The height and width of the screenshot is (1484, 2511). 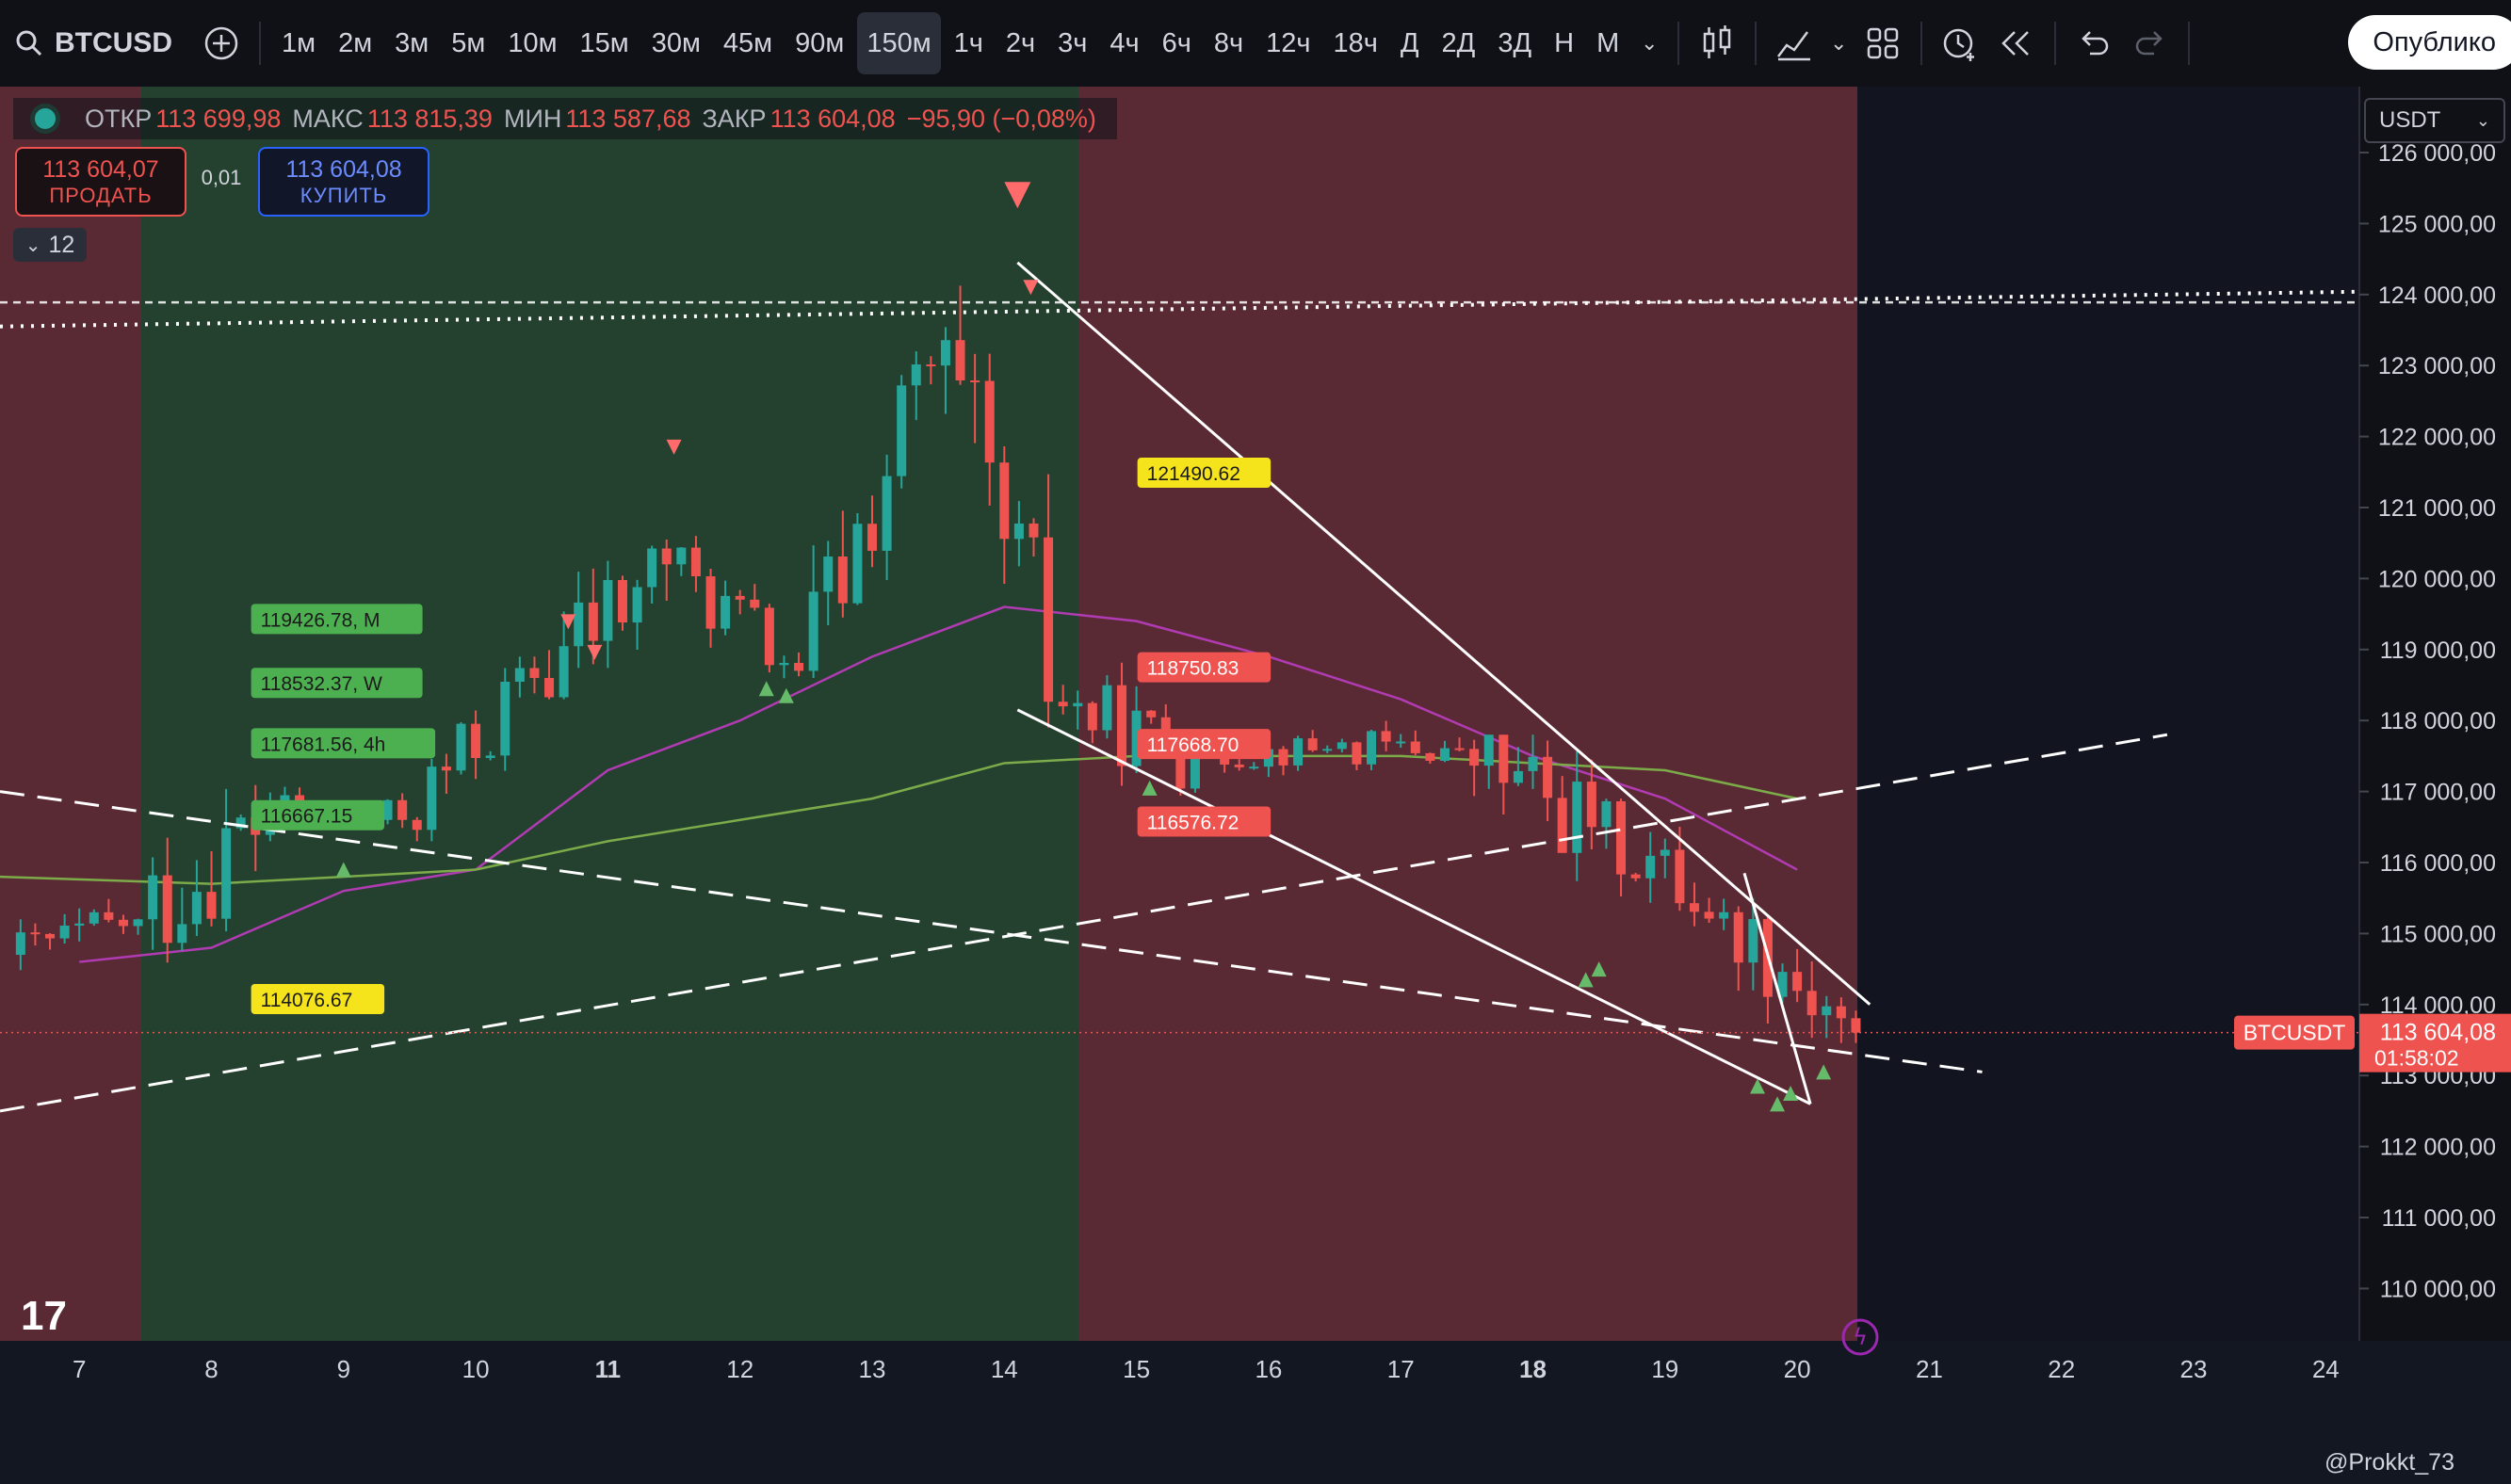 What do you see at coordinates (1356, 43) in the screenshot?
I see `interval-button: 18ч` at bounding box center [1356, 43].